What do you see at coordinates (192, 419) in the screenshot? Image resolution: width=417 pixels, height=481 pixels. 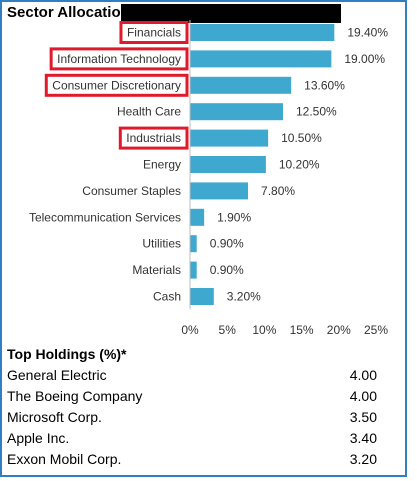 I see `holding-row: Microsoft Corp. 3.50` at bounding box center [192, 419].